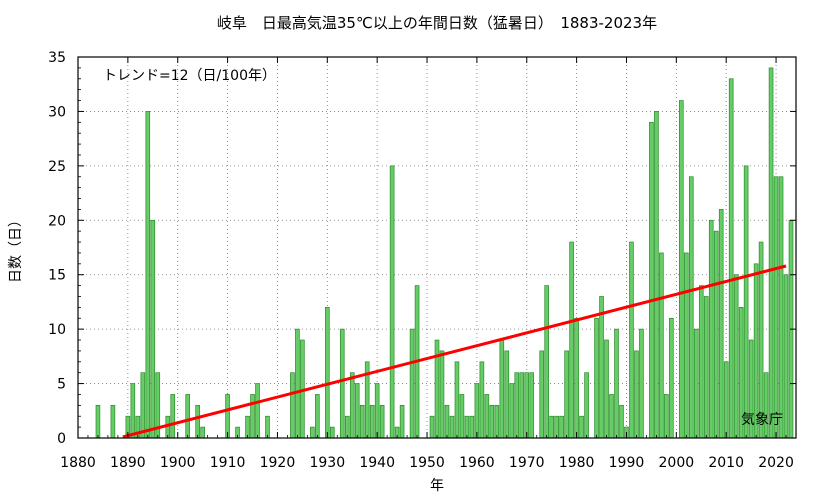 This screenshot has height=498, width=833. I want to click on x-tick-label: 1960, so click(477, 463).